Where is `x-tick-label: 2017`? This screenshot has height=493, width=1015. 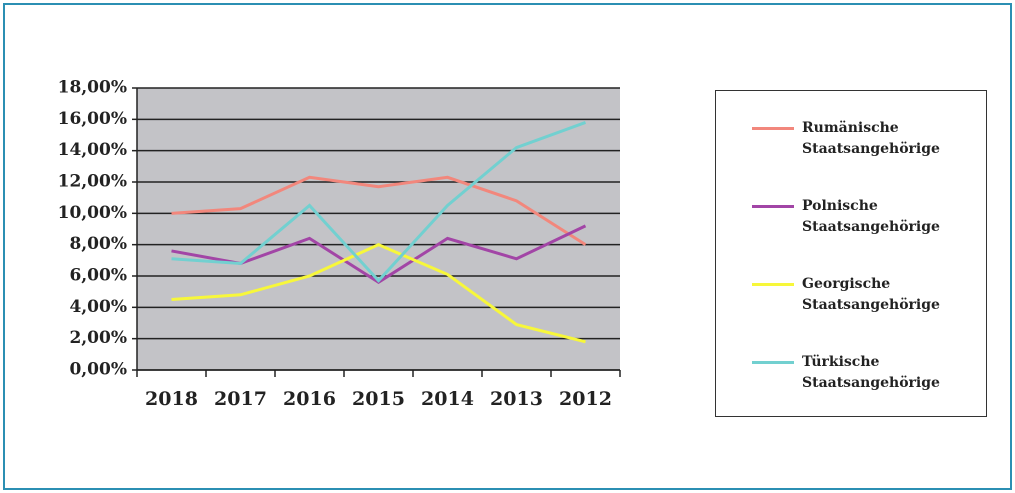
x-tick-label: 2017 is located at coordinates (240, 399).